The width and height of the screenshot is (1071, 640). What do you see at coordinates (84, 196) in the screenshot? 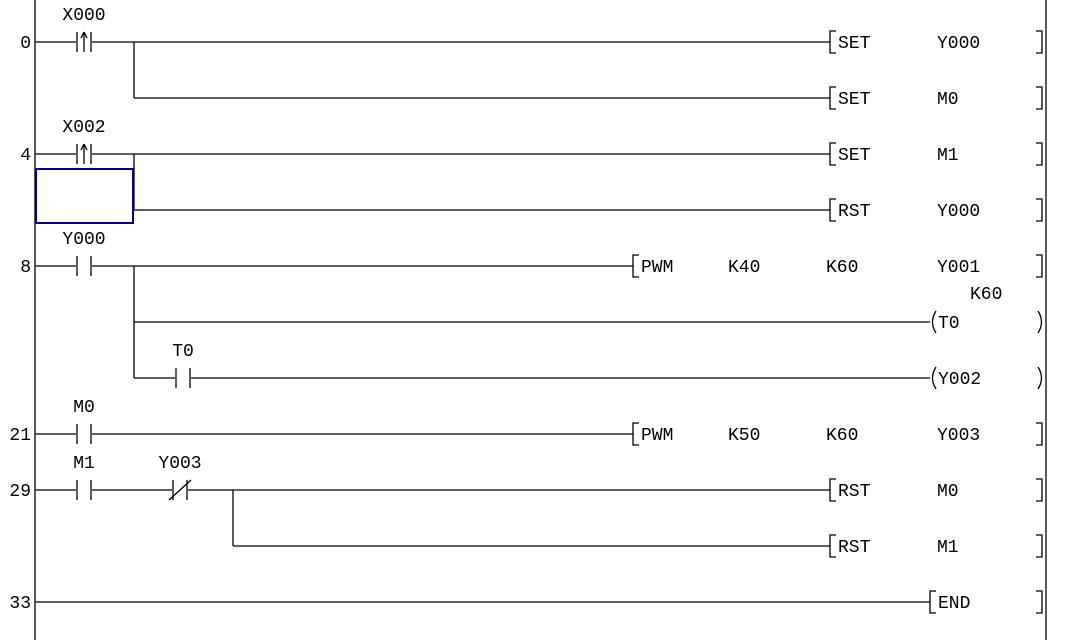
I see `cursor-selection-box` at bounding box center [84, 196].